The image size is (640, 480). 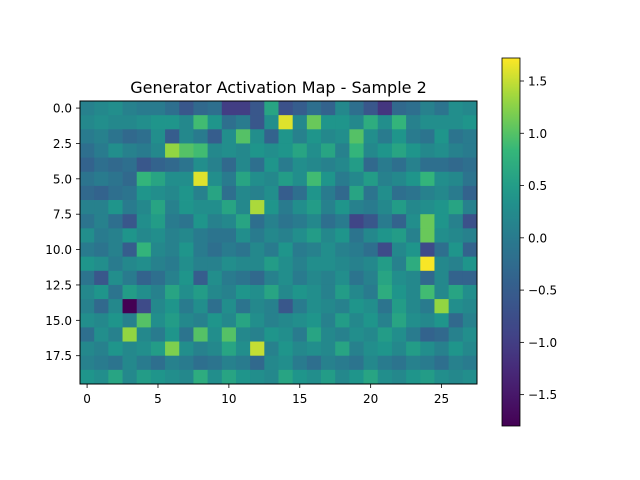 I want to click on y-tick-label: 15.0, so click(x=58, y=321).